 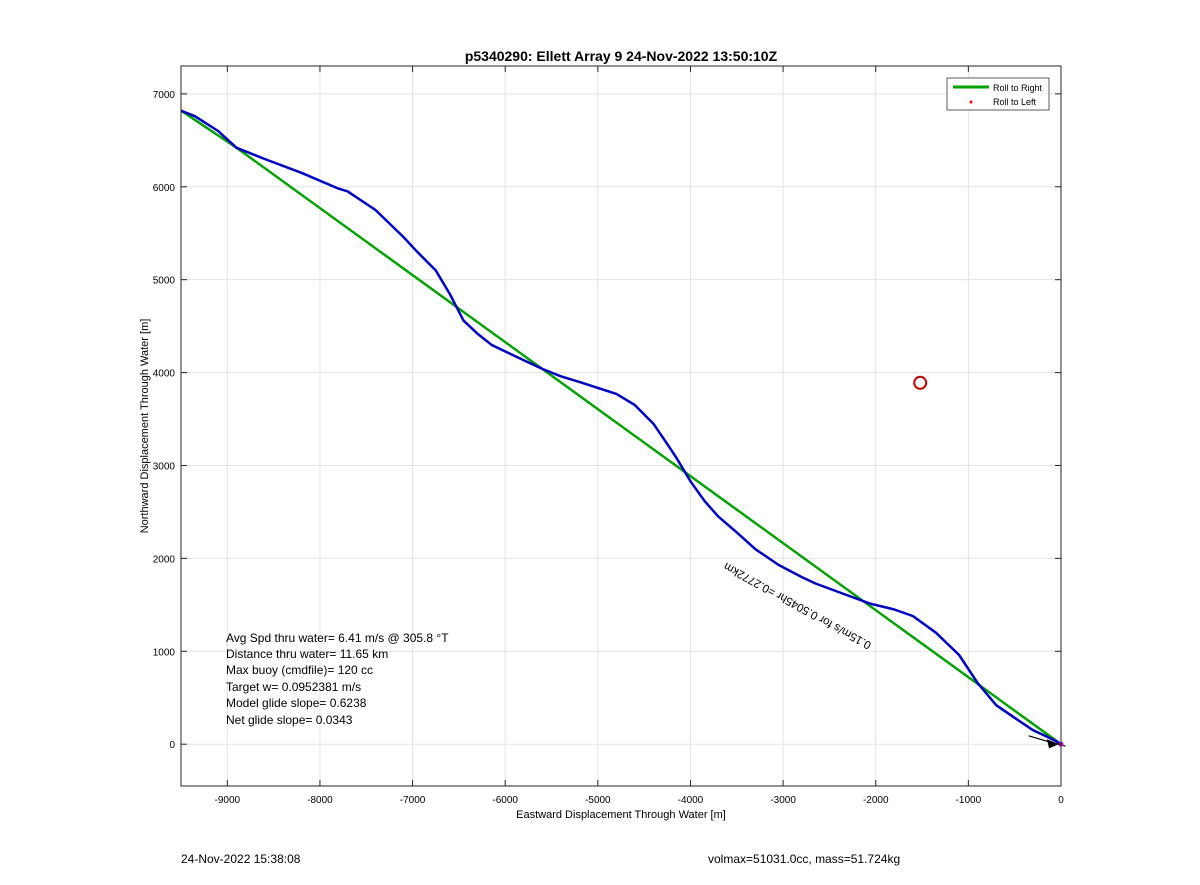 What do you see at coordinates (164, 95) in the screenshot?
I see `y-tick-label: 7000` at bounding box center [164, 95].